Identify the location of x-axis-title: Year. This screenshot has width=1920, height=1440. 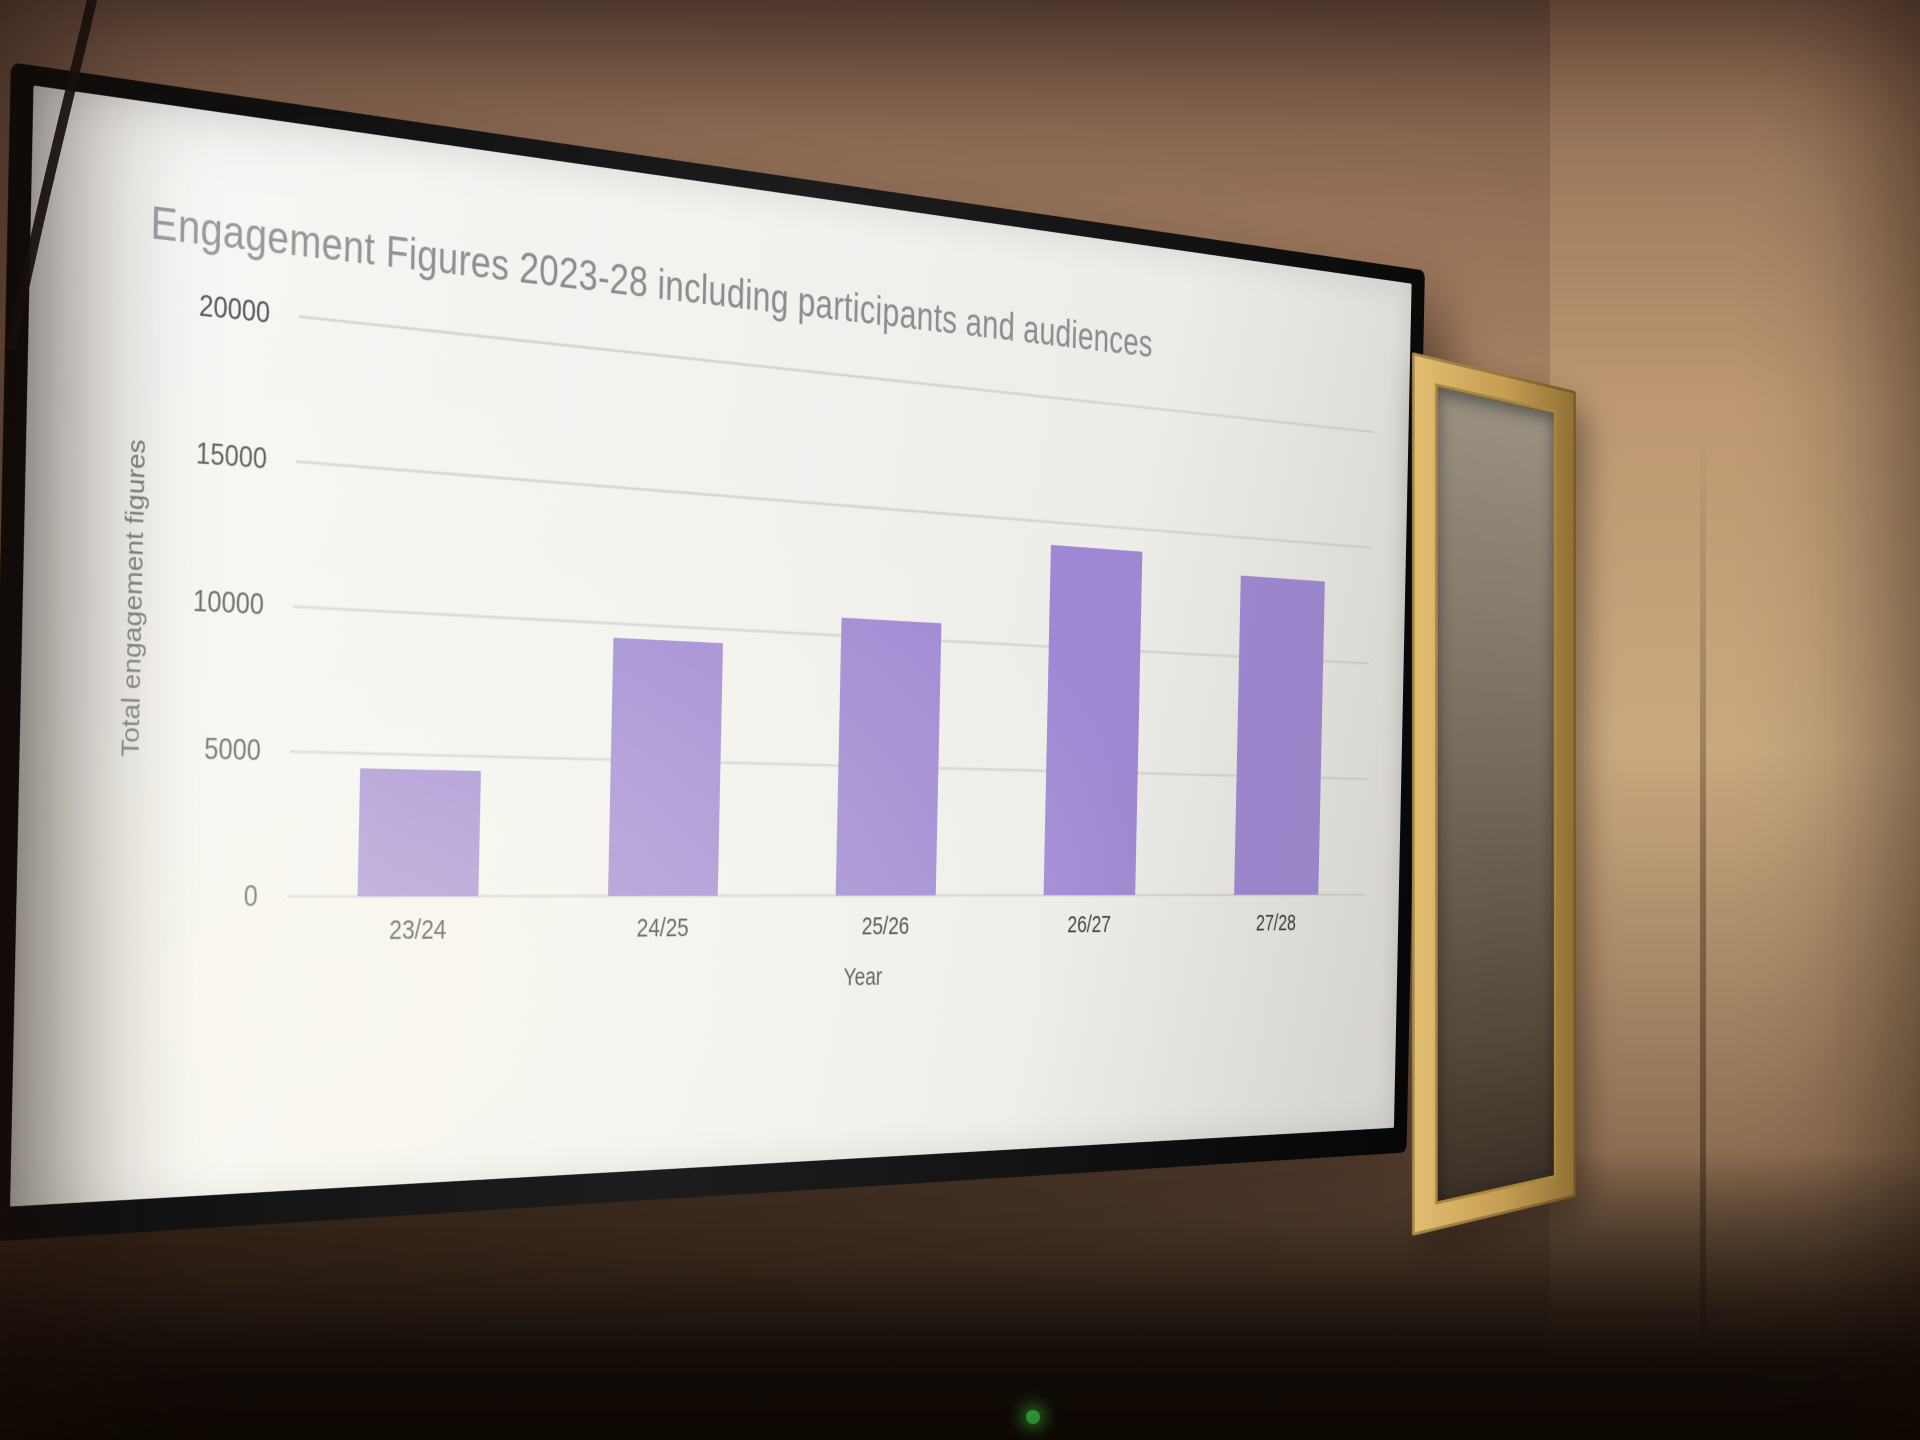
(863, 977).